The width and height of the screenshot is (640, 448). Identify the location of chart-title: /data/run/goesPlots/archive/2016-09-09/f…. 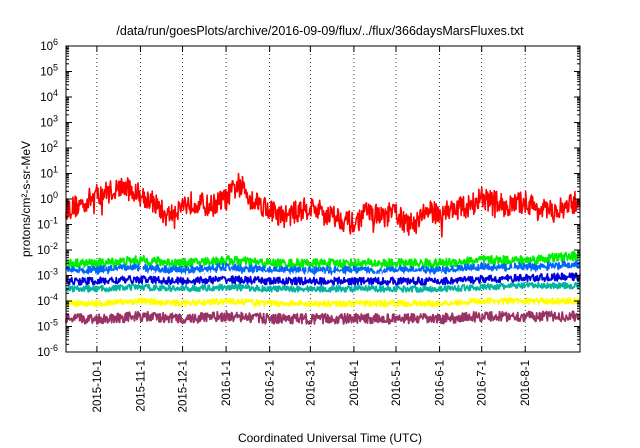
(320, 31).